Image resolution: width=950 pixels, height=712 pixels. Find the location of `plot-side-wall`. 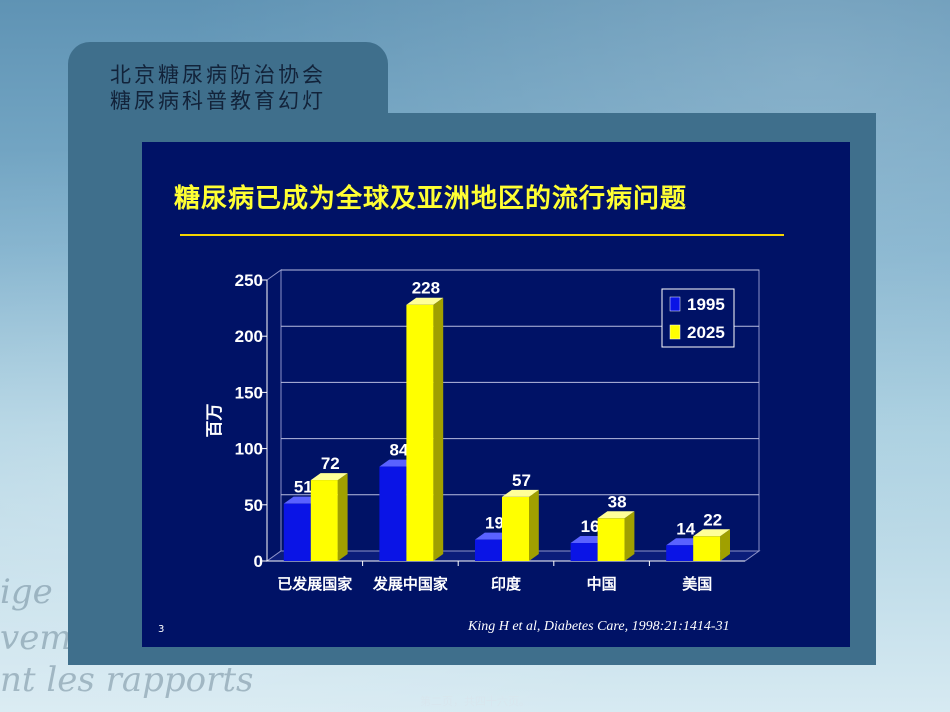

plot-side-wall is located at coordinates (274, 415).